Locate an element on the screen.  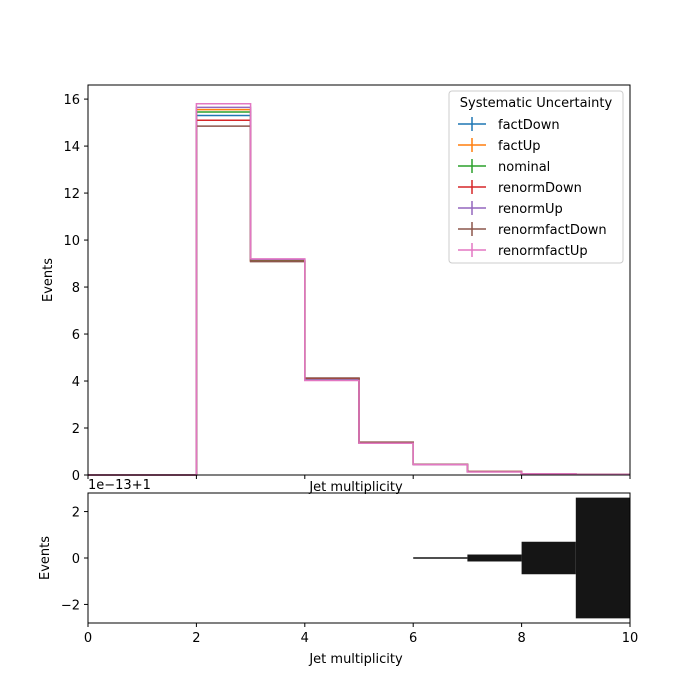
main-x-ticks is located at coordinates (359, 477).